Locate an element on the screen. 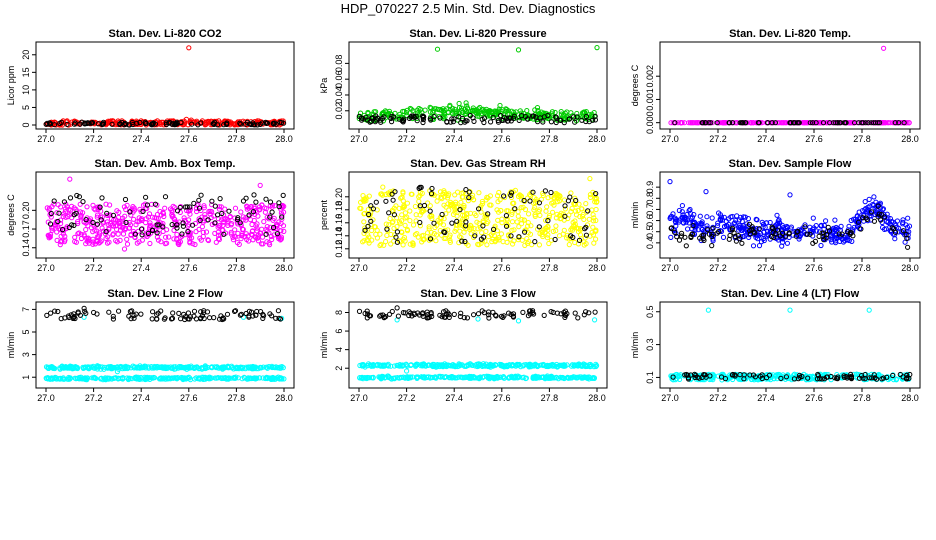  y-tick-label: 0.18 is located at coordinates (339, 210).